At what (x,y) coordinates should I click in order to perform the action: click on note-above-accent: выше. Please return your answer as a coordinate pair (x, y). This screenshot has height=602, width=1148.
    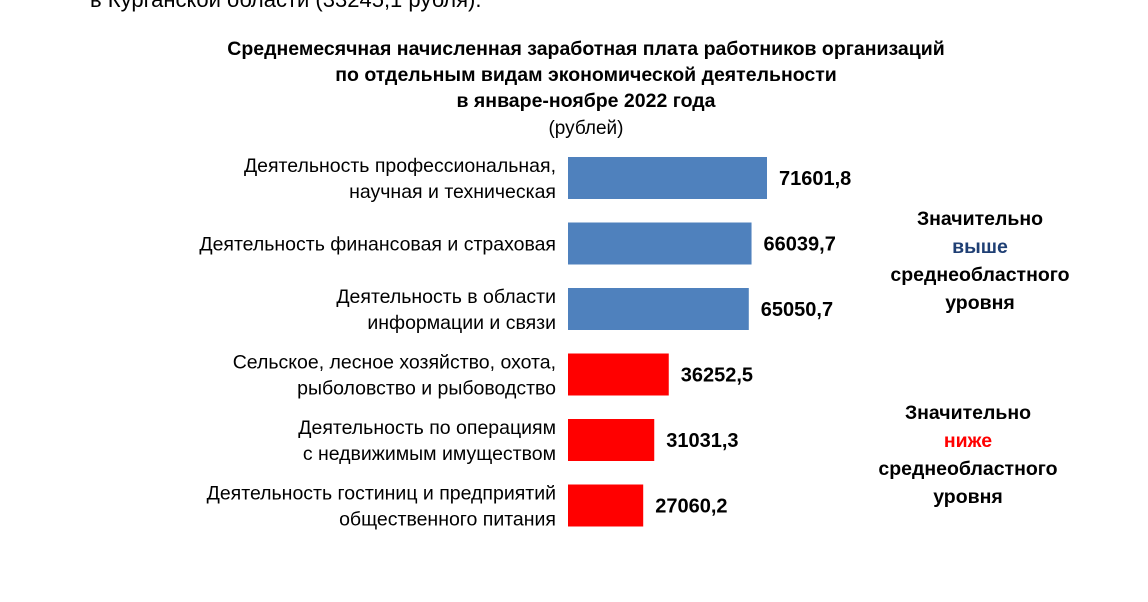
    Looking at the image, I should click on (980, 247).